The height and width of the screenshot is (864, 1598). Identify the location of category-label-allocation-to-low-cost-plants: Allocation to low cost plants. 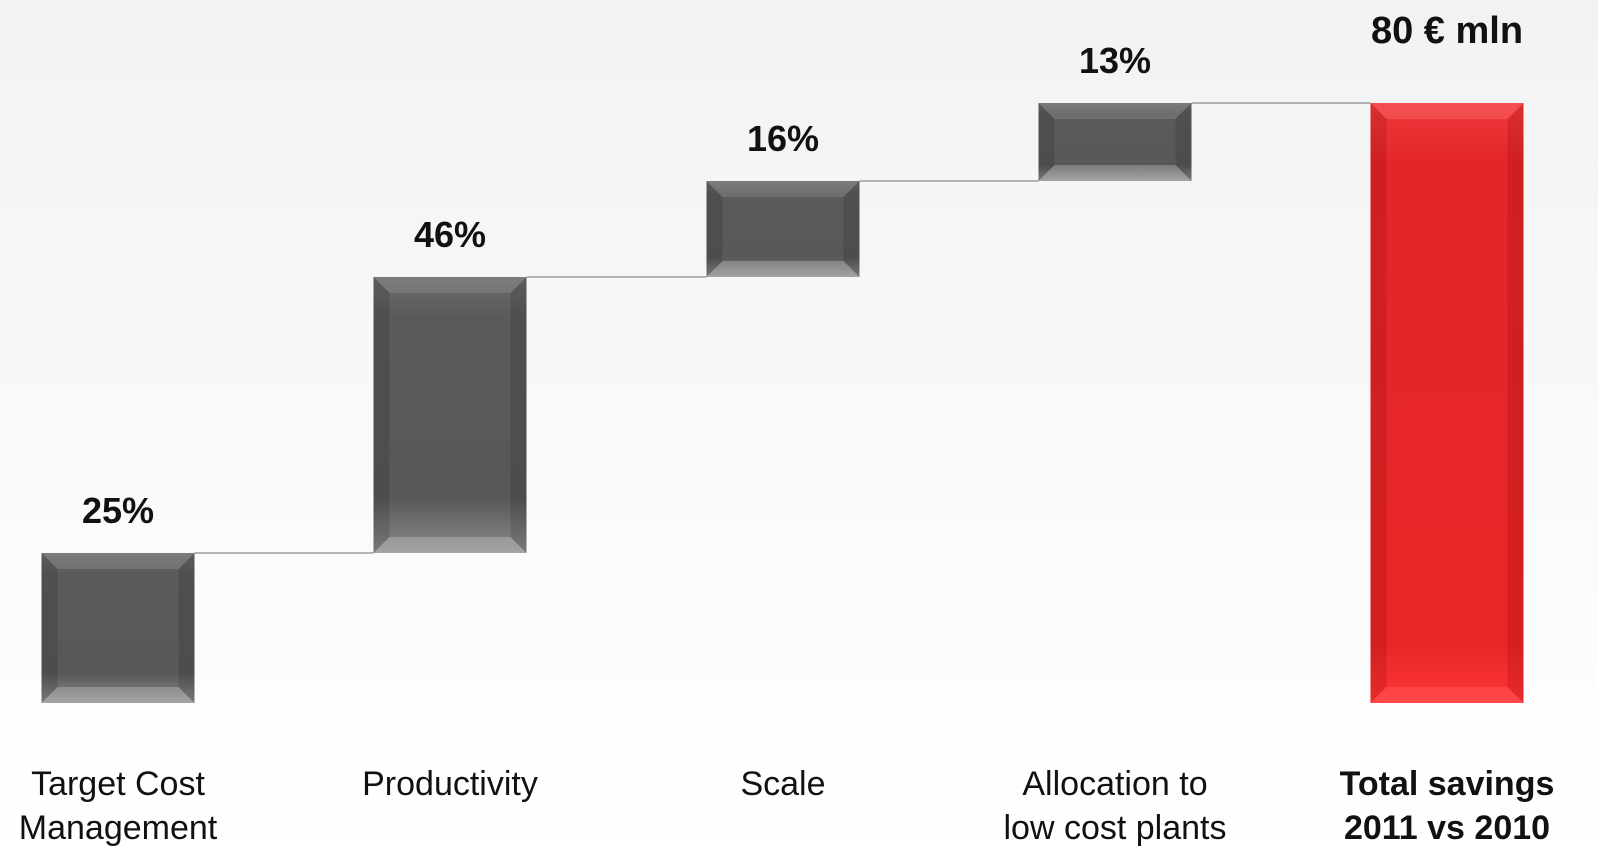
(1115, 806).